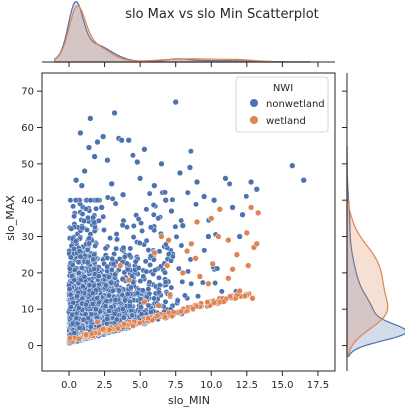 The width and height of the screenshot is (405, 412). Describe the element at coordinates (10, 218) in the screenshot. I see `y-axis-label: slo_MAX` at that location.